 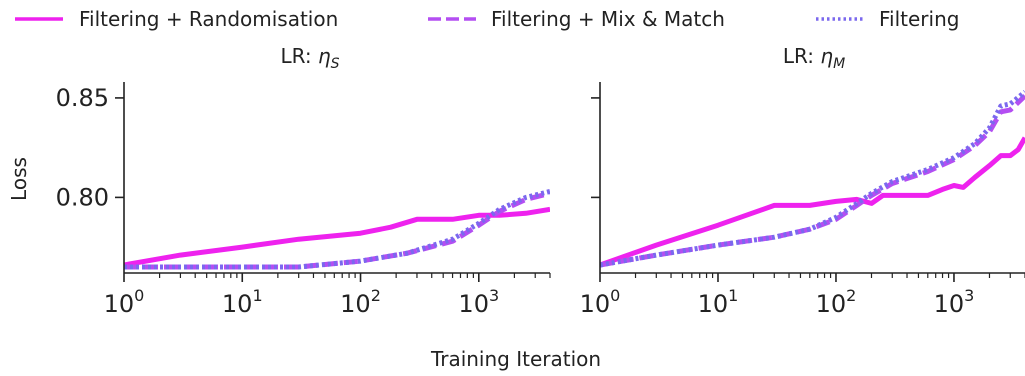 I want to click on series-line-filtering, so click(x=337, y=229).